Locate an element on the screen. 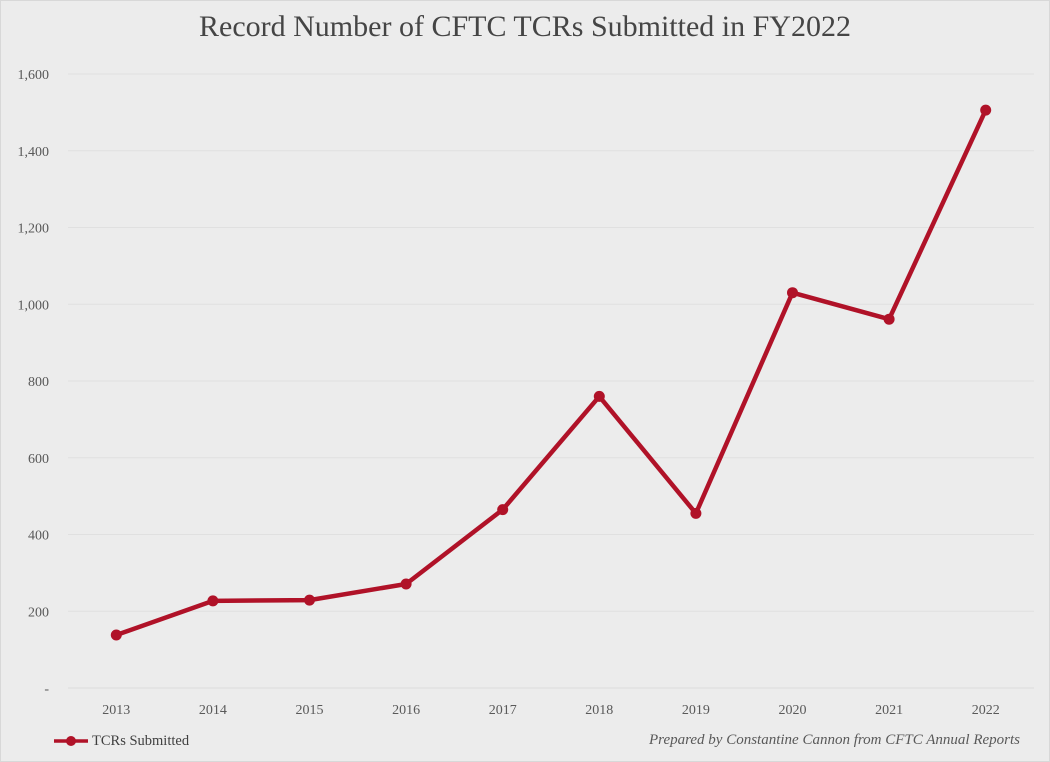  data-point-2021 is located at coordinates (889, 319).